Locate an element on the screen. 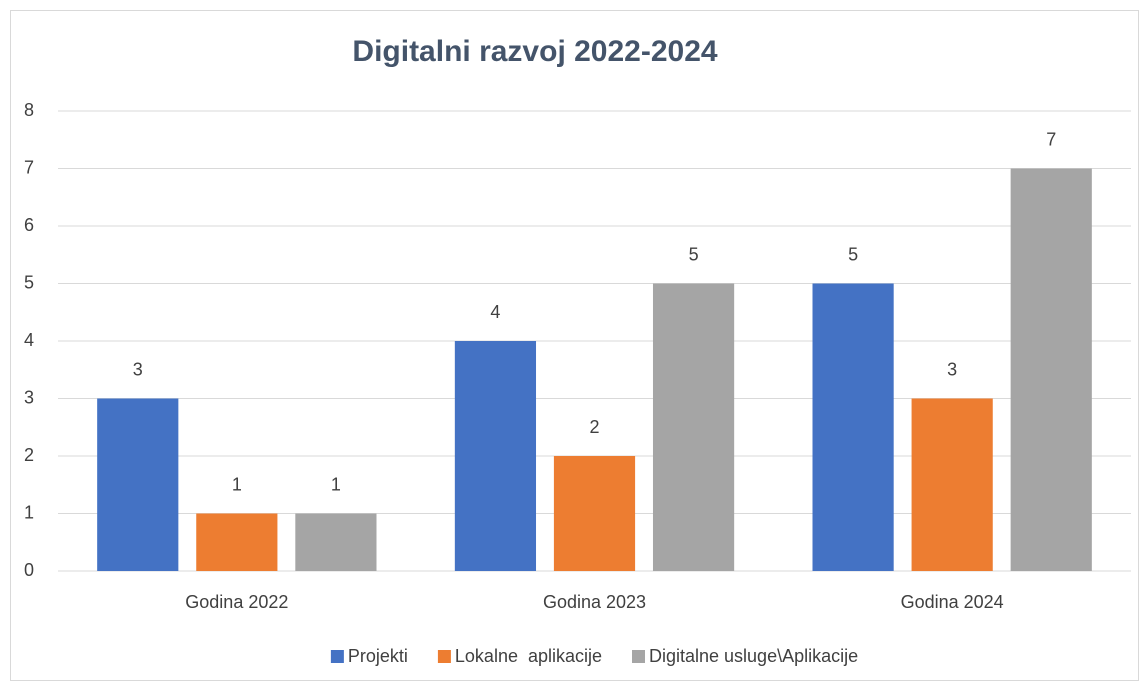  y-tick-label: 2 is located at coordinates (29, 455).